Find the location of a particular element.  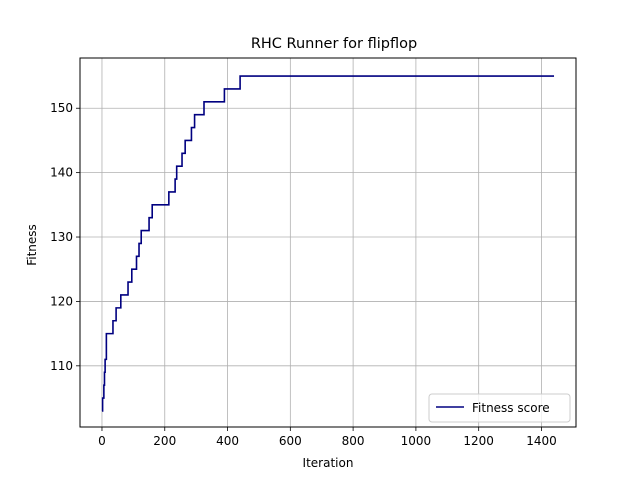

x-tick-label: 400 is located at coordinates (227, 441).